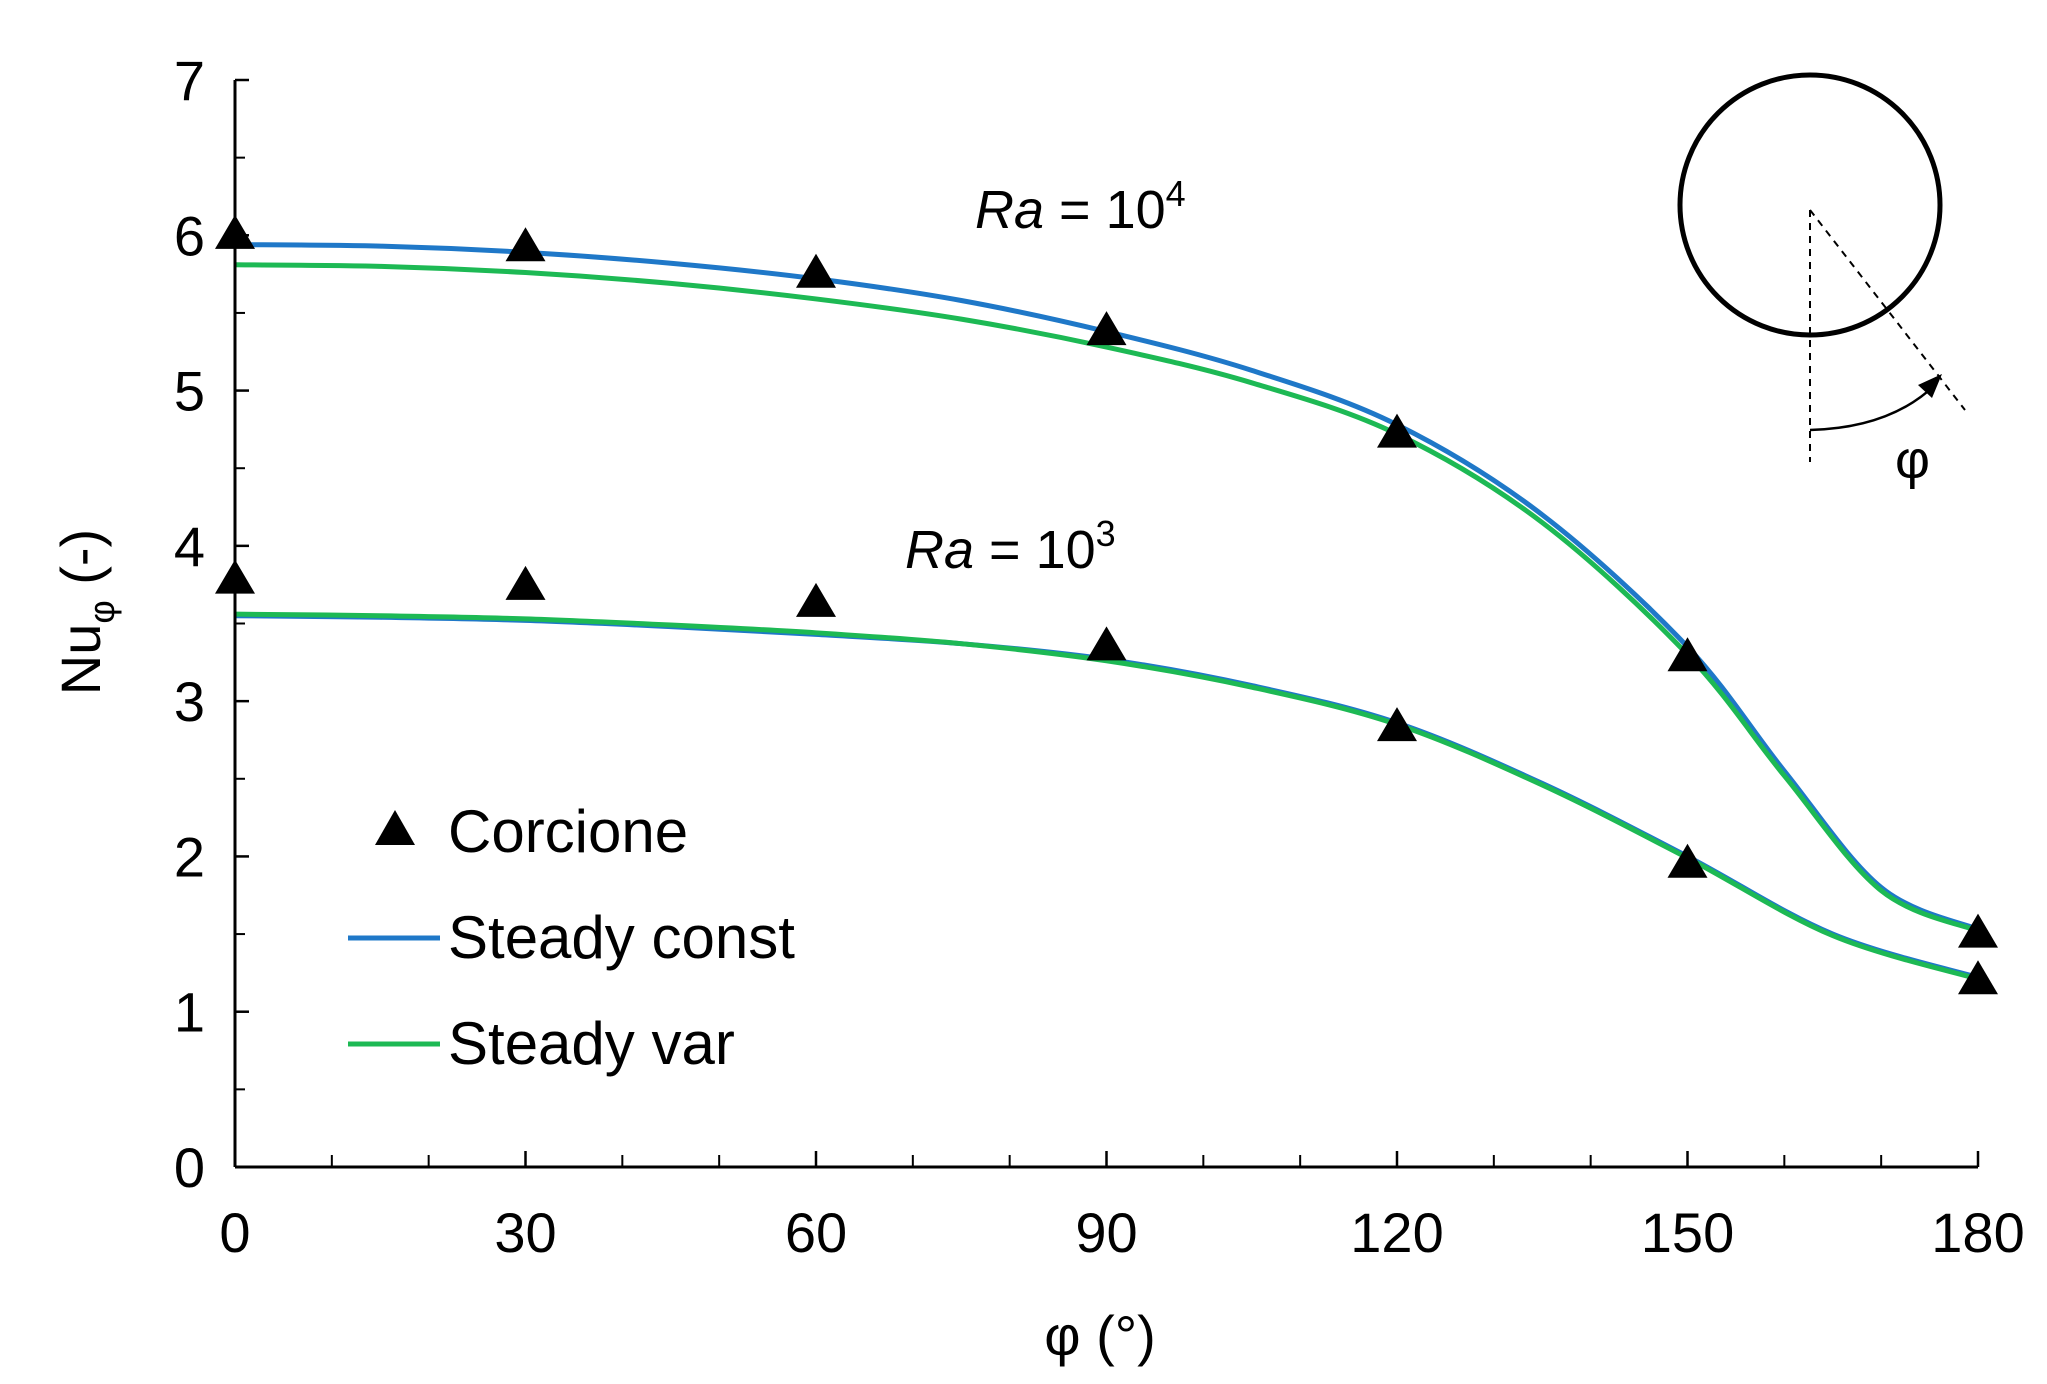 The image size is (2047, 1384). I want to click on y-axis-title-main: Nu, so click(80, 660).